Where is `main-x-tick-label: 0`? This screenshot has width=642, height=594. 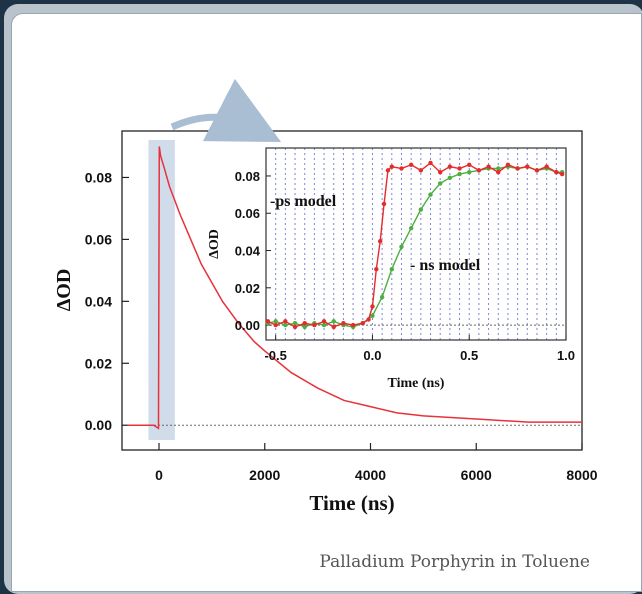
main-x-tick-label: 0 is located at coordinates (159, 475).